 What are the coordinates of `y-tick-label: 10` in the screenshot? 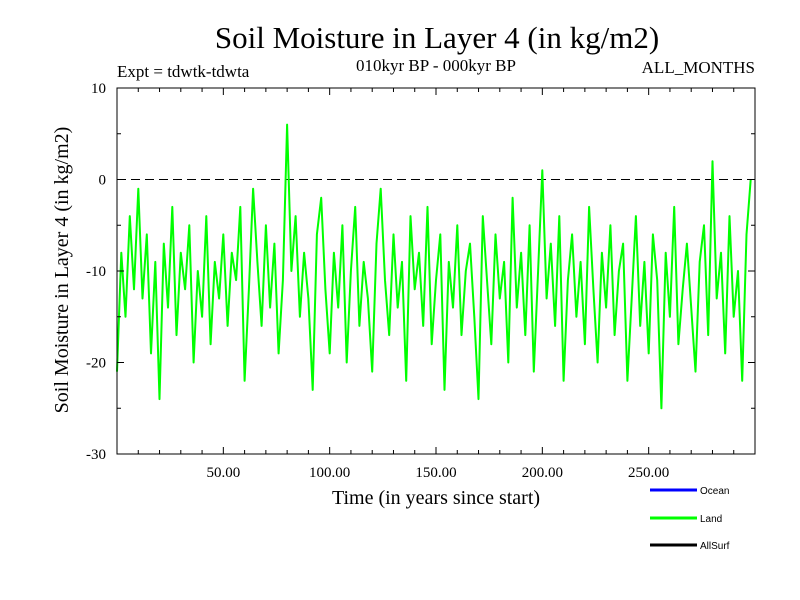 It's located at (98, 89).